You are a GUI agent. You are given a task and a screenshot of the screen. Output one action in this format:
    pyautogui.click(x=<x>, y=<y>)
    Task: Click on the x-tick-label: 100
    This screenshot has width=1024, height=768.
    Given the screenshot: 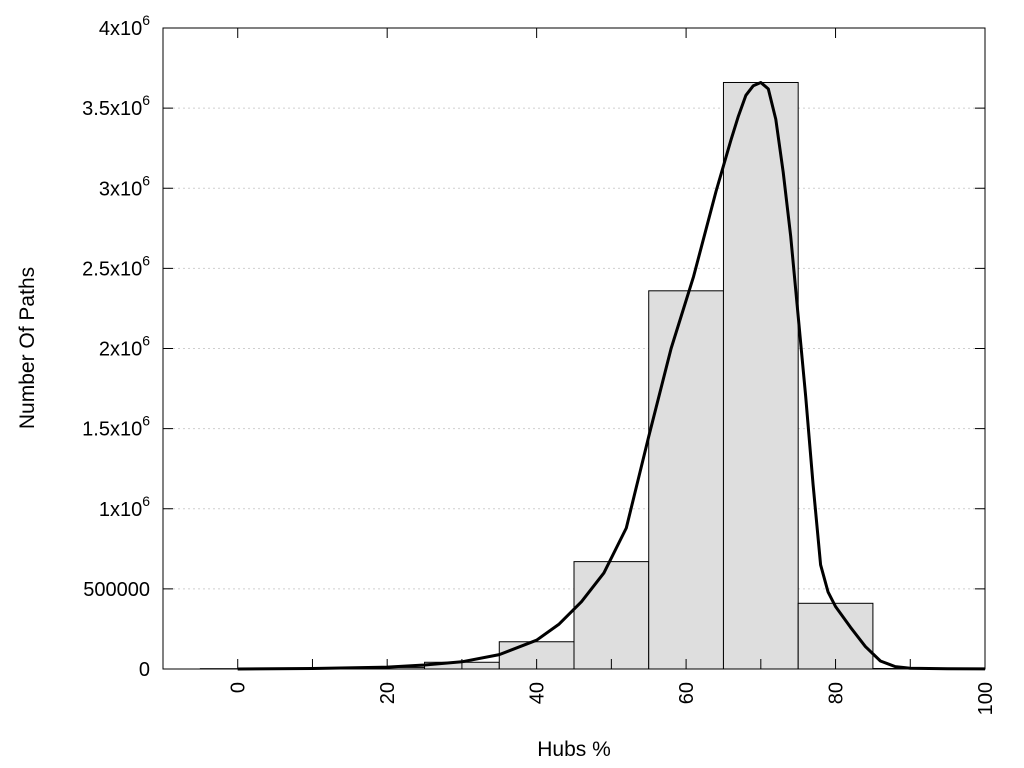 What is the action you would take?
    pyautogui.click(x=986, y=698)
    